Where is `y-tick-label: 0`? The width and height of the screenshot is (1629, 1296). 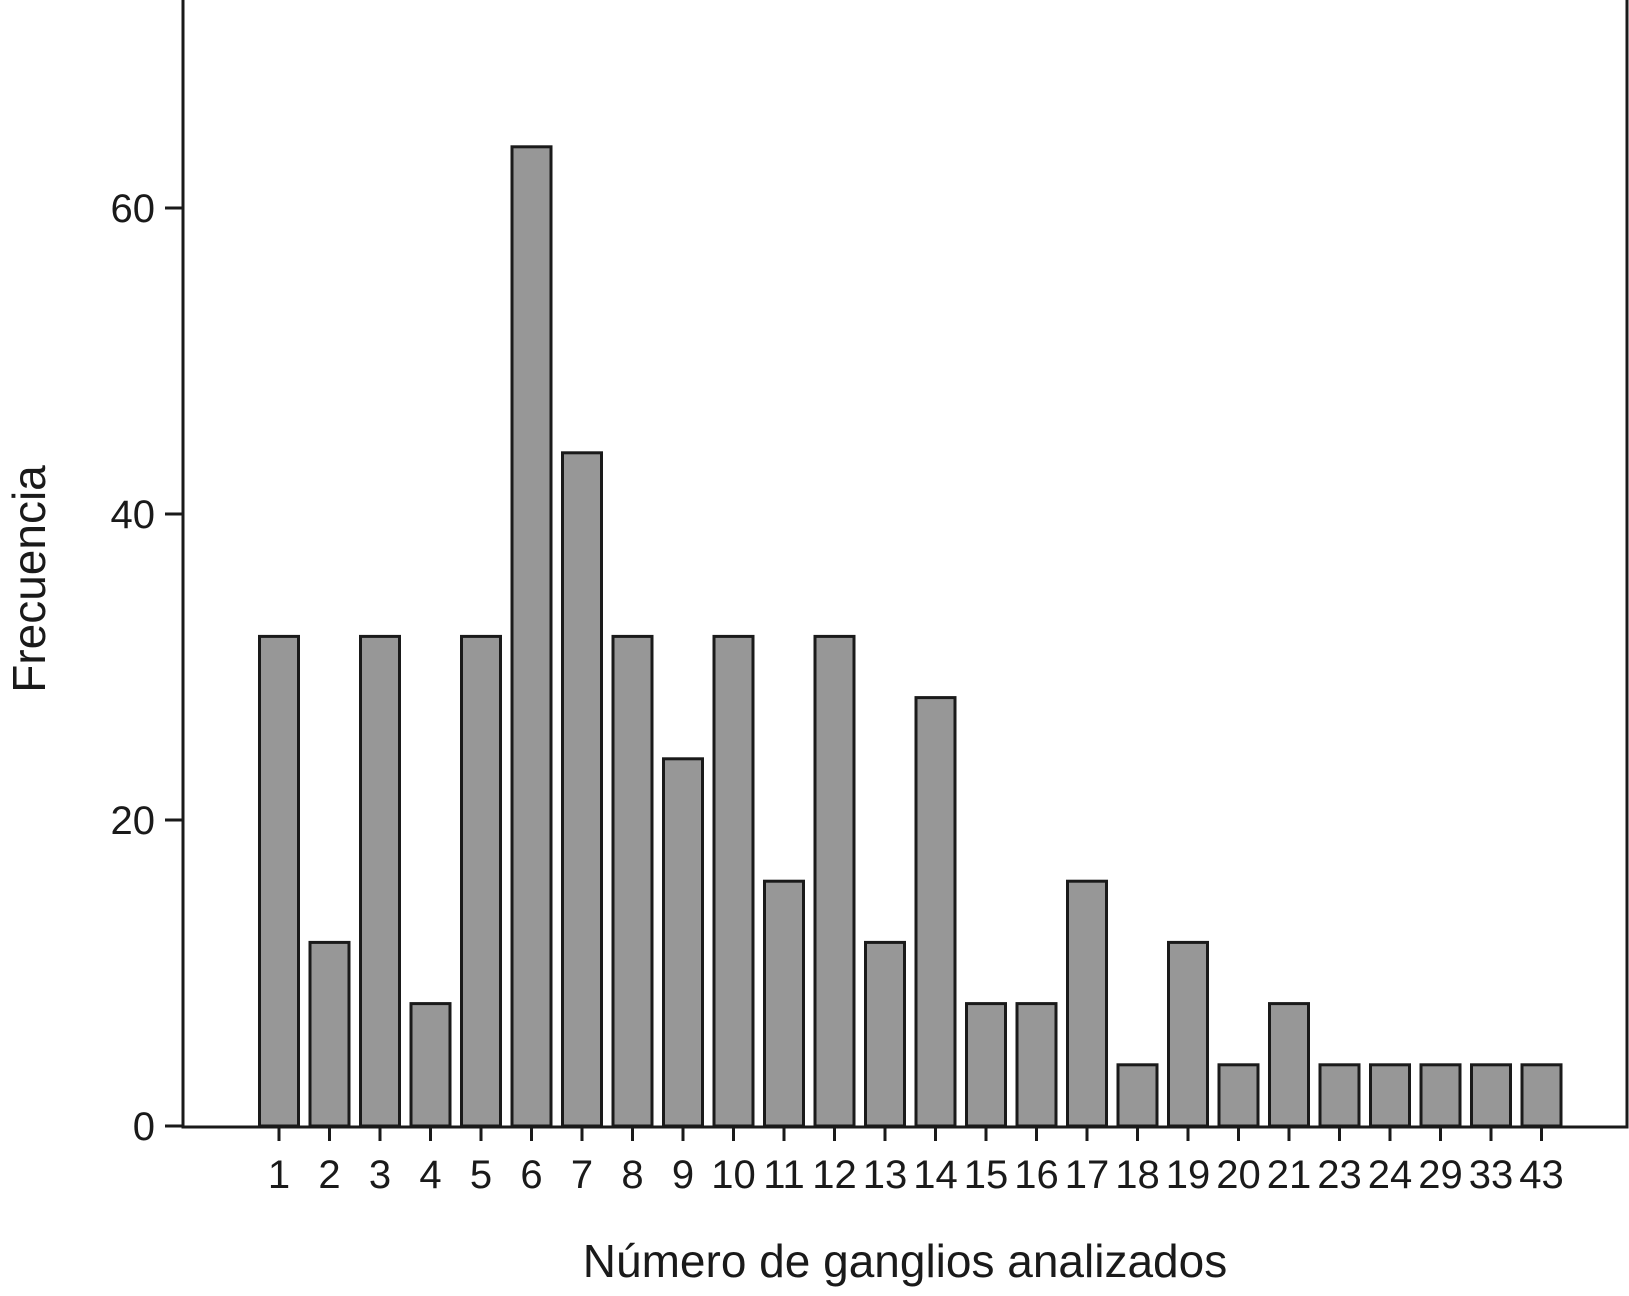
y-tick-label: 0 is located at coordinates (144, 1127).